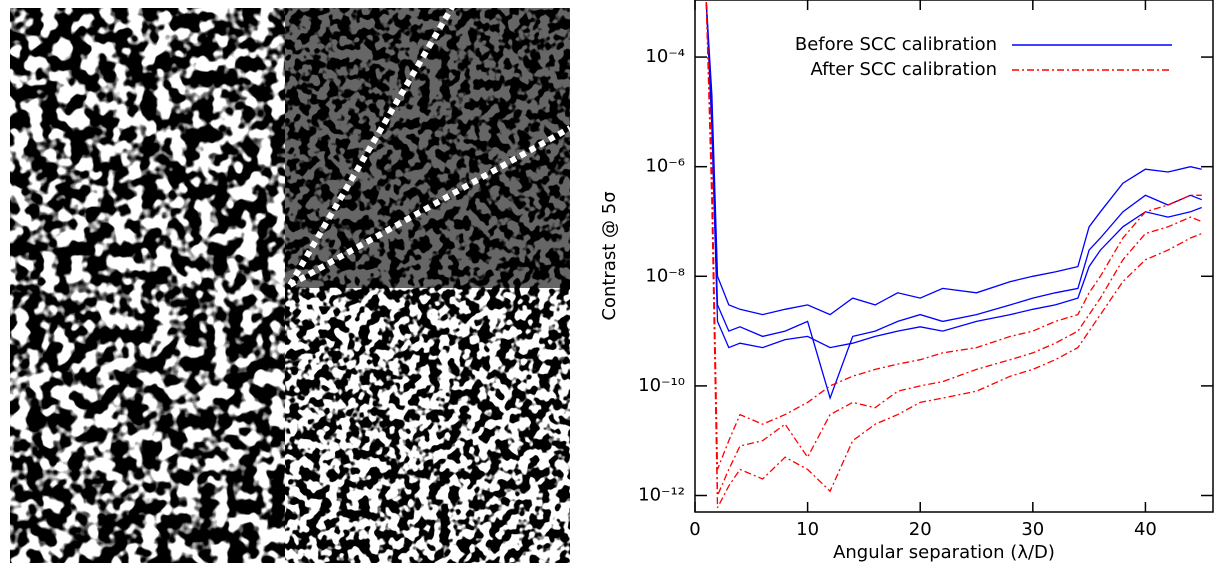  Describe the element at coordinates (944, 552) in the screenshot. I see `x-axis-label: Angular separation (λ/D)` at that location.